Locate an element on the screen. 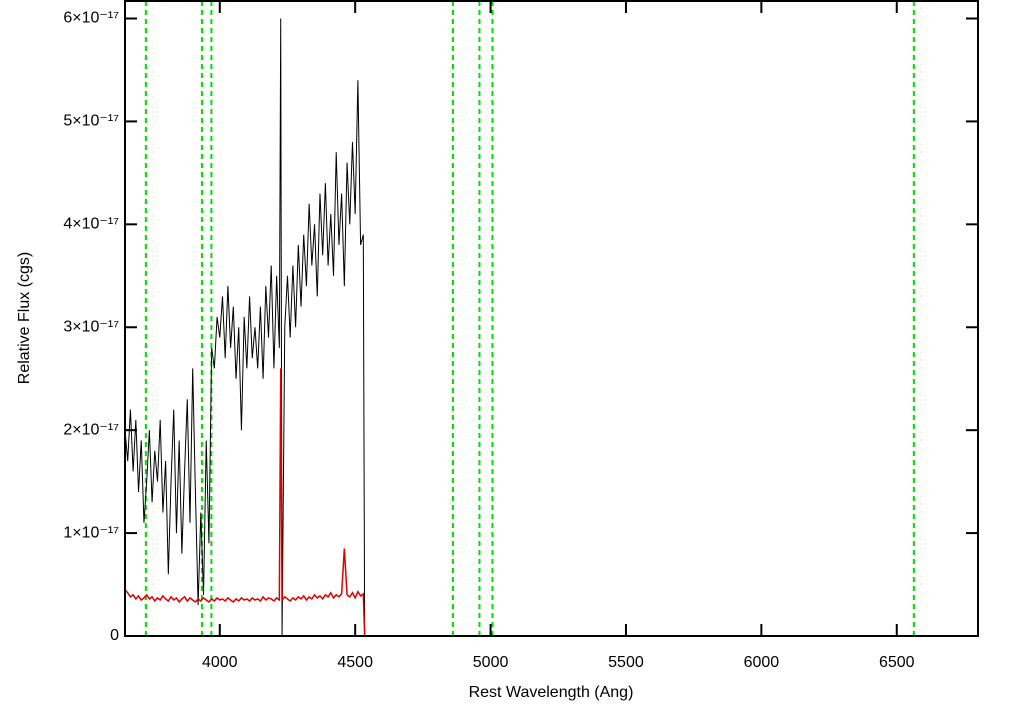  x-axis-label: Rest Wavelength (Ang) is located at coordinates (551, 692).